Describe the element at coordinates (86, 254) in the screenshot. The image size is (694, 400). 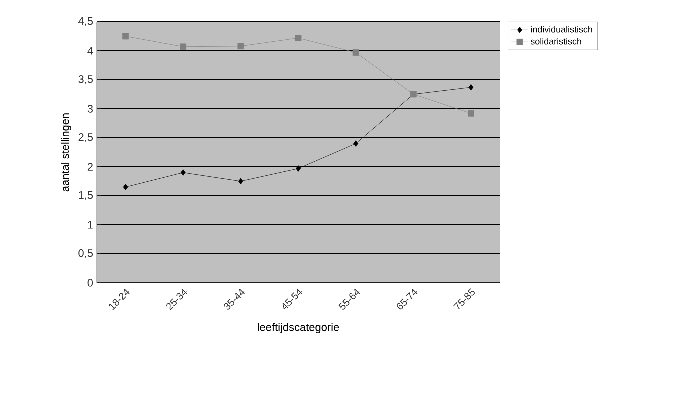
I see `y-tick-label: 0,5` at that location.